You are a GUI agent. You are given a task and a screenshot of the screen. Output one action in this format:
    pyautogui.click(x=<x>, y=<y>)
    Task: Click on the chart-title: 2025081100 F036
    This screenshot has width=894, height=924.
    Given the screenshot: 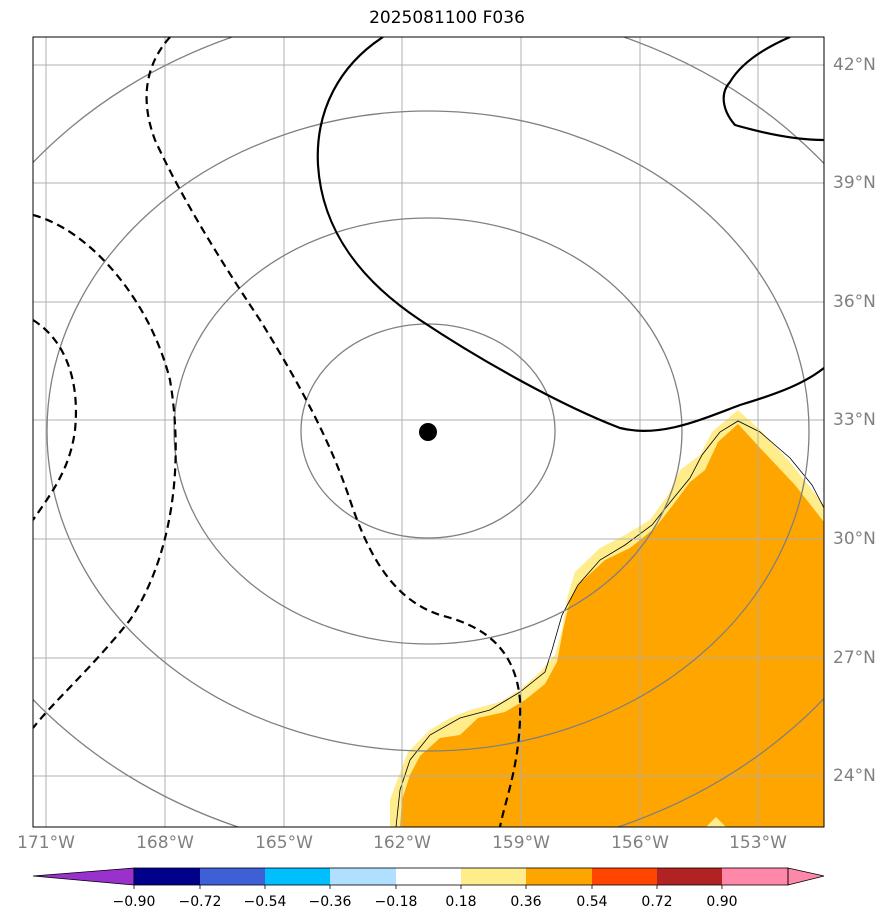 What is the action you would take?
    pyautogui.click(x=447, y=18)
    